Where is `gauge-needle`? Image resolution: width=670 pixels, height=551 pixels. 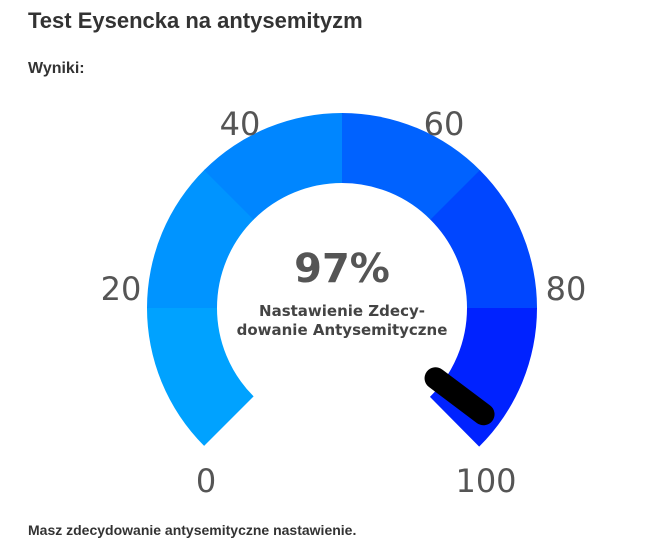
gauge-needle is located at coordinates (459, 396).